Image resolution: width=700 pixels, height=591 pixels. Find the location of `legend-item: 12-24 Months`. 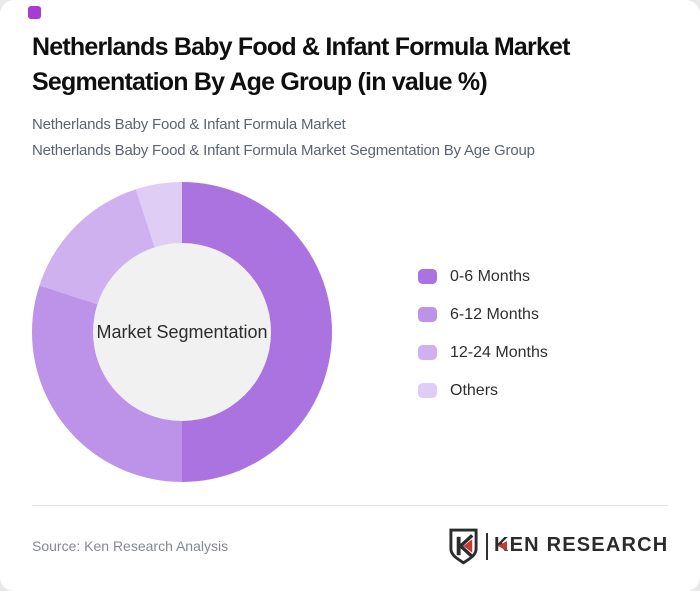

legend-item: 12-24 Months is located at coordinates (483, 352).